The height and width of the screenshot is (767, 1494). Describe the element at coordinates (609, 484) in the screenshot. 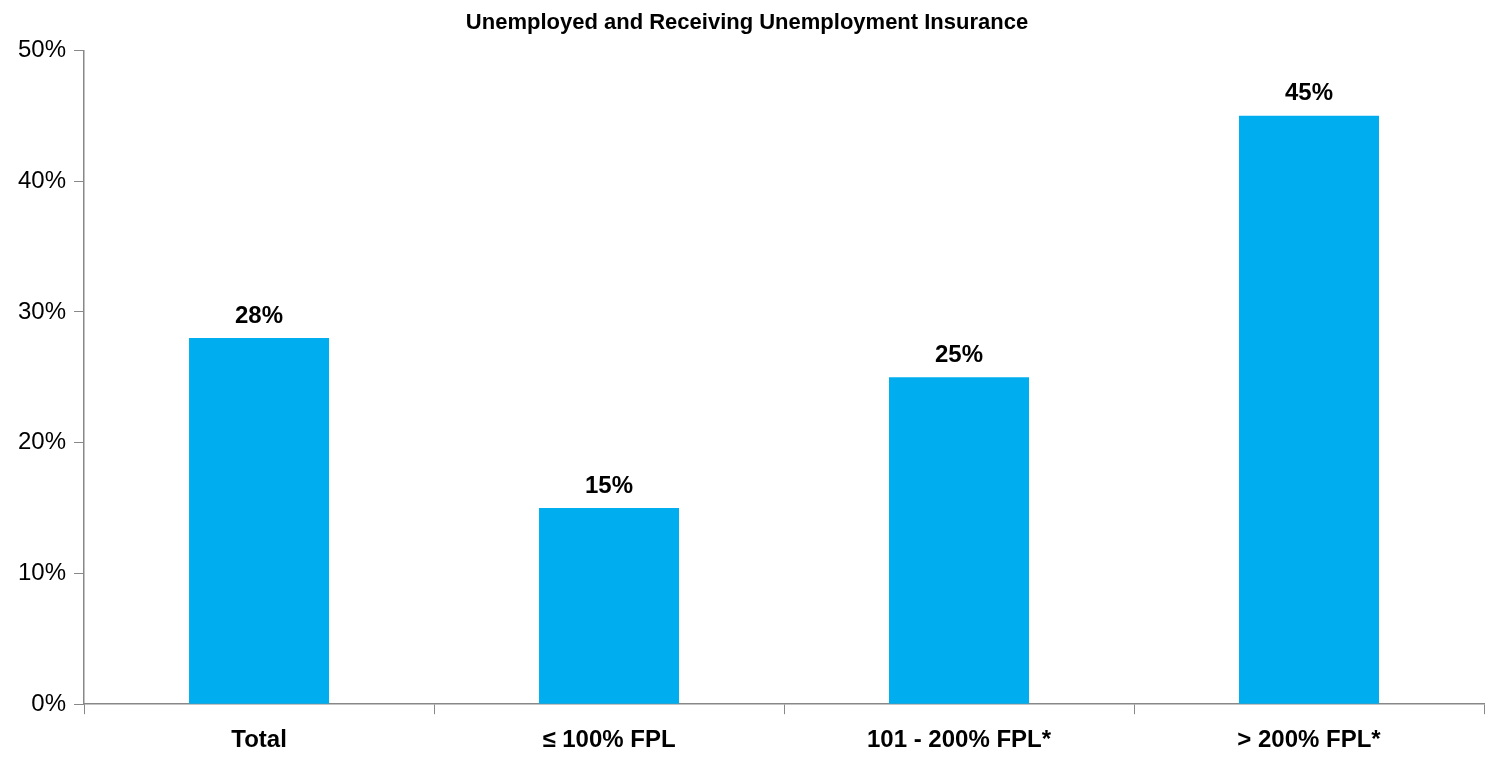

I see `data-label: 15%` at that location.